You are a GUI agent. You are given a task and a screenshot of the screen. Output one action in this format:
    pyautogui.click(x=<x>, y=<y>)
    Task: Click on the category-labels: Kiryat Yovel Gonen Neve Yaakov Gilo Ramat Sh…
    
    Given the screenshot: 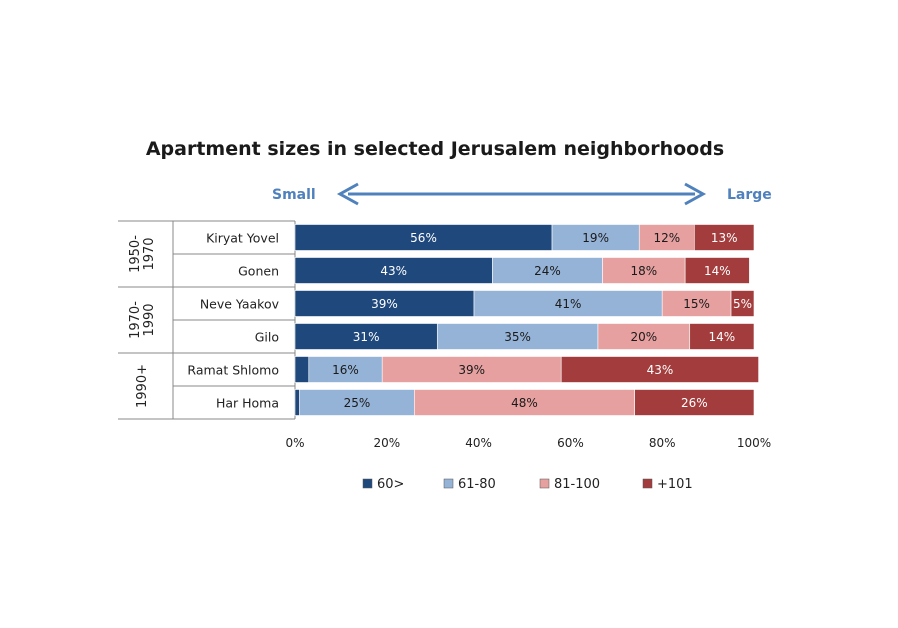 What is the action you would take?
    pyautogui.click(x=233, y=321)
    